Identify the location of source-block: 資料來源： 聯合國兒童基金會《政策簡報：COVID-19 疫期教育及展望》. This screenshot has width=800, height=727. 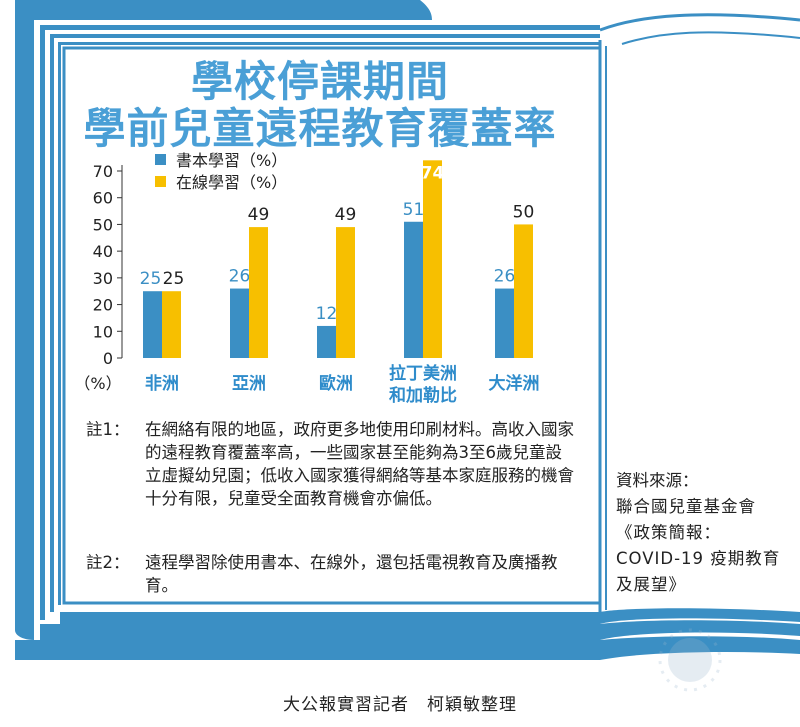
(700, 533).